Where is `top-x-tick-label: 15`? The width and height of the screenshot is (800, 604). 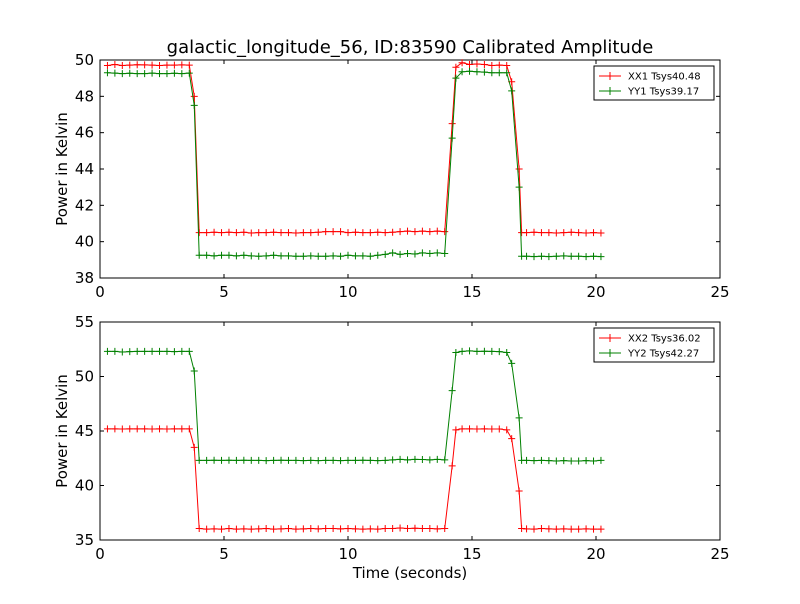 top-x-tick-label: 15 is located at coordinates (471, 292).